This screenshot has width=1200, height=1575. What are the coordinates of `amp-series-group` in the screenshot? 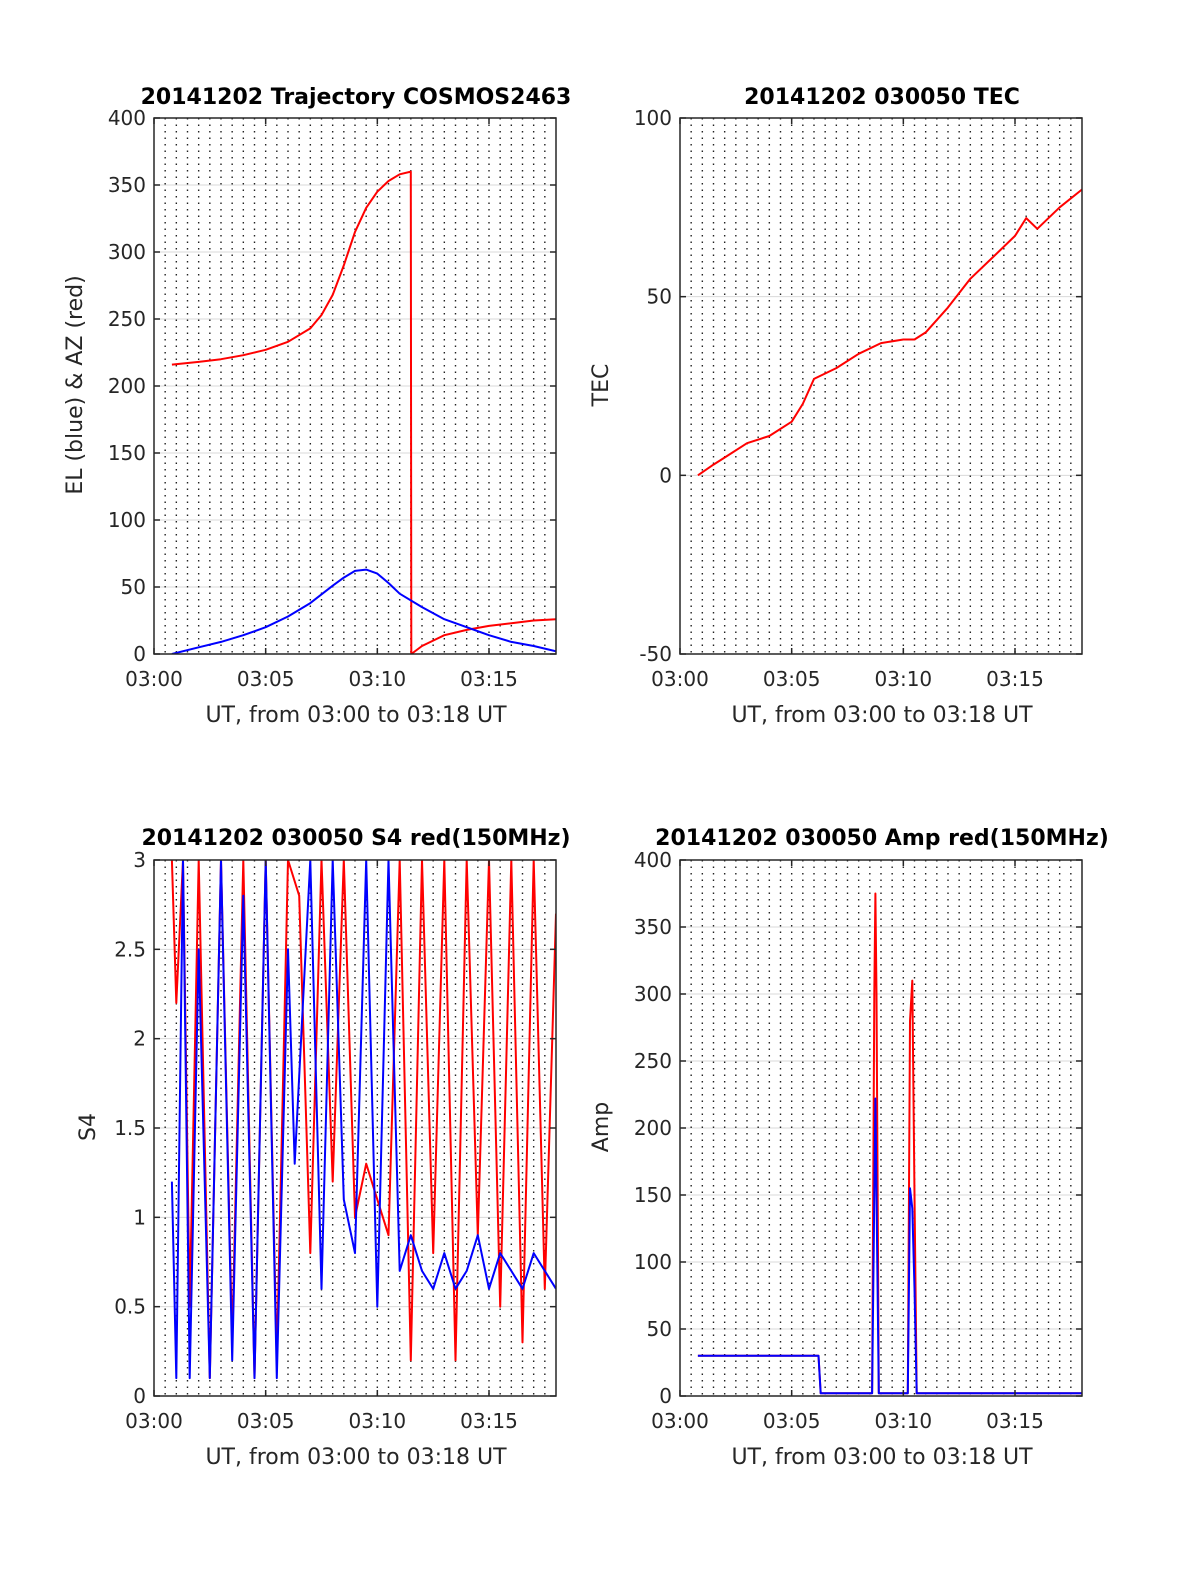 It's located at (889, 1143).